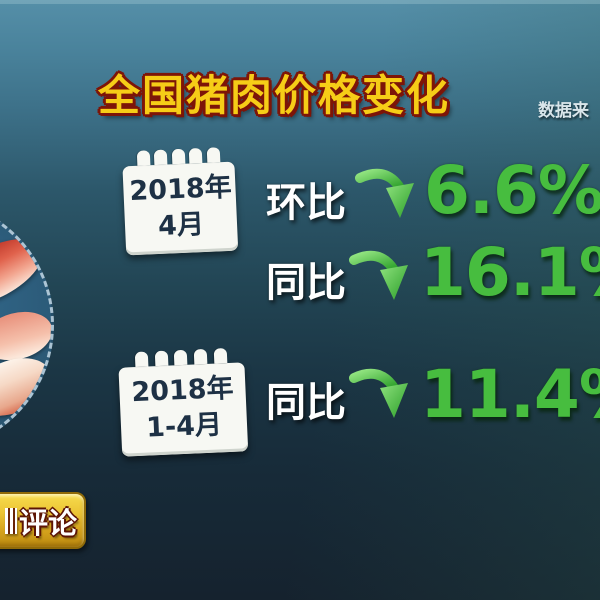 The width and height of the screenshot is (600, 600). What do you see at coordinates (306, 403) in the screenshot?
I see `stat-label-yoy-jan-apr: 同比` at bounding box center [306, 403].